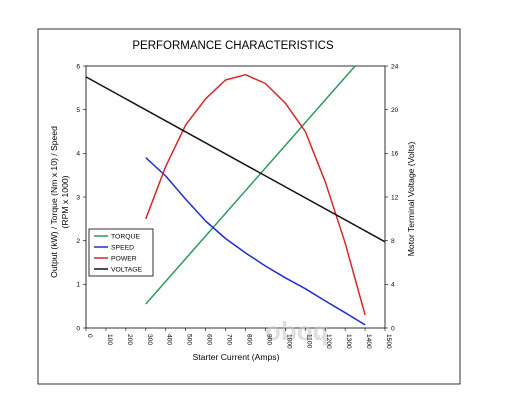 The height and width of the screenshot is (405, 518). I want to click on right-axis-ticks: 0 4 8 12 16 20 24, so click(392, 197).